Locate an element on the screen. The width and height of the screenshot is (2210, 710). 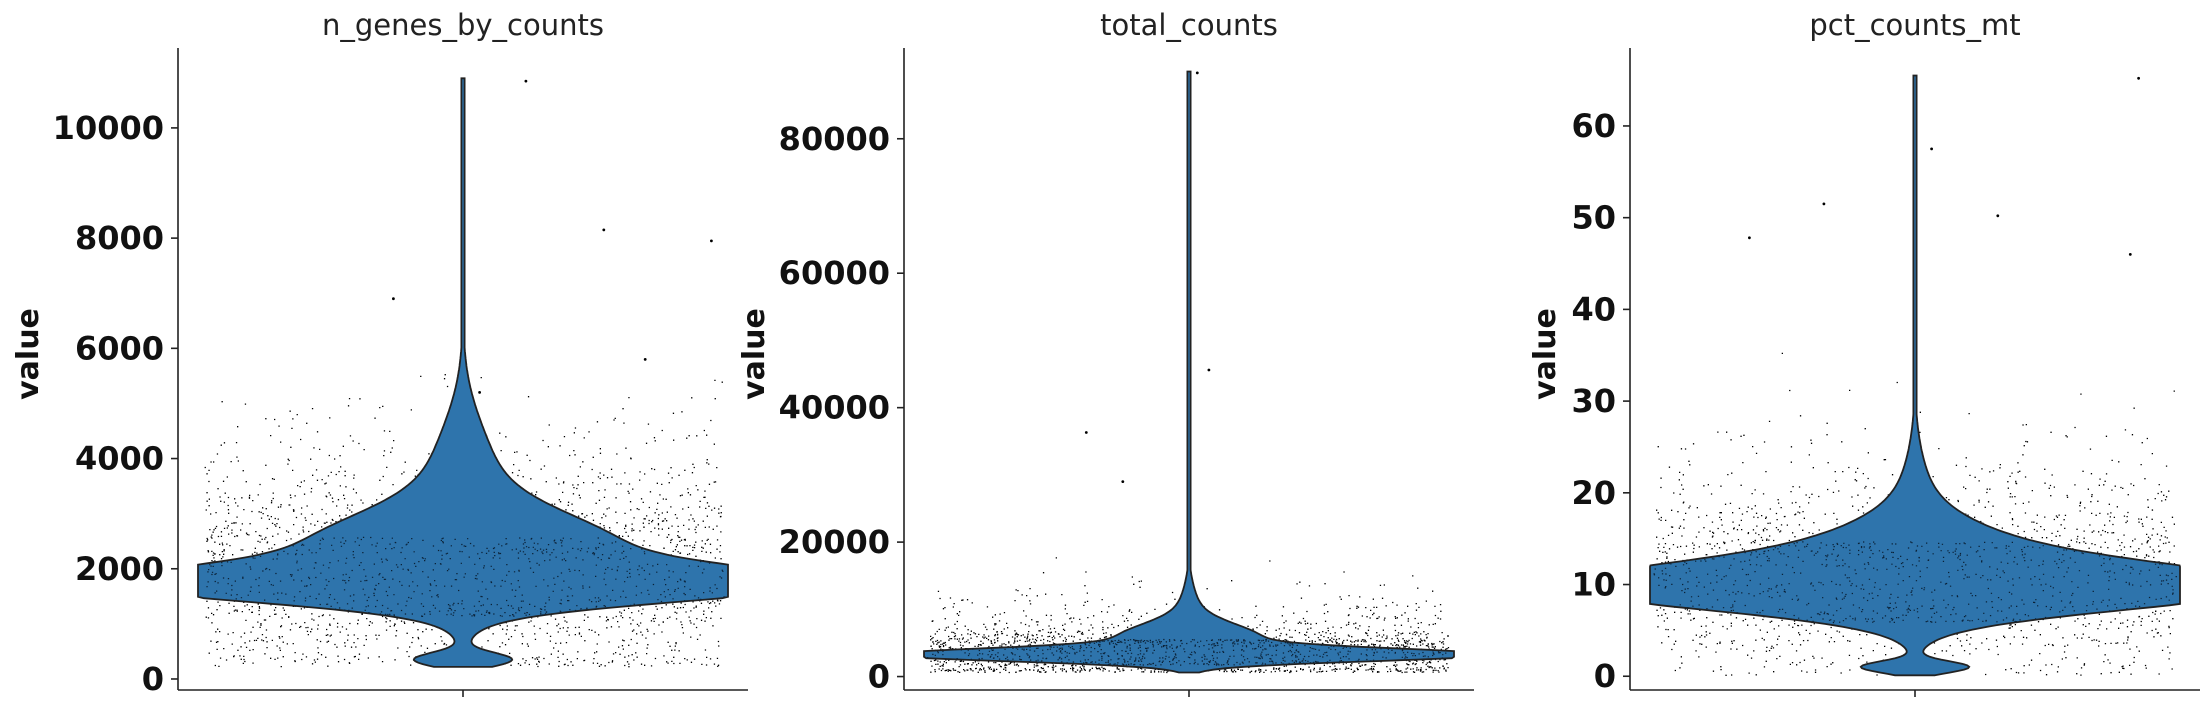
y-tick-label: 60000 is located at coordinates (834, 273).